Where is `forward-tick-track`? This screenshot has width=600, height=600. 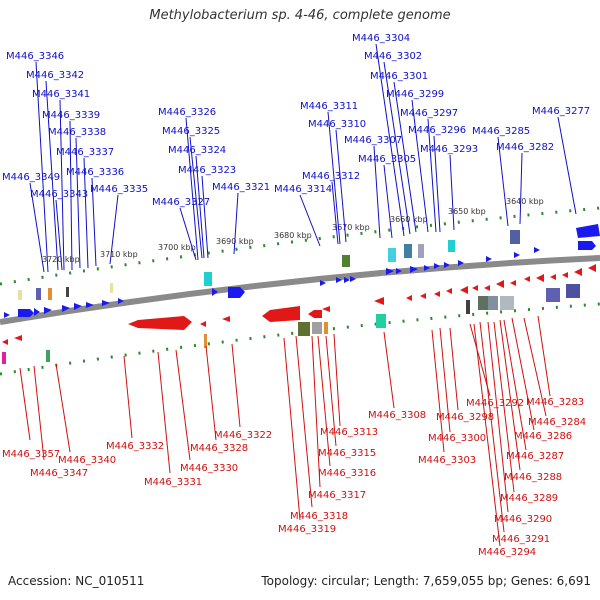
forward-tick-track is located at coordinates (300, 246).